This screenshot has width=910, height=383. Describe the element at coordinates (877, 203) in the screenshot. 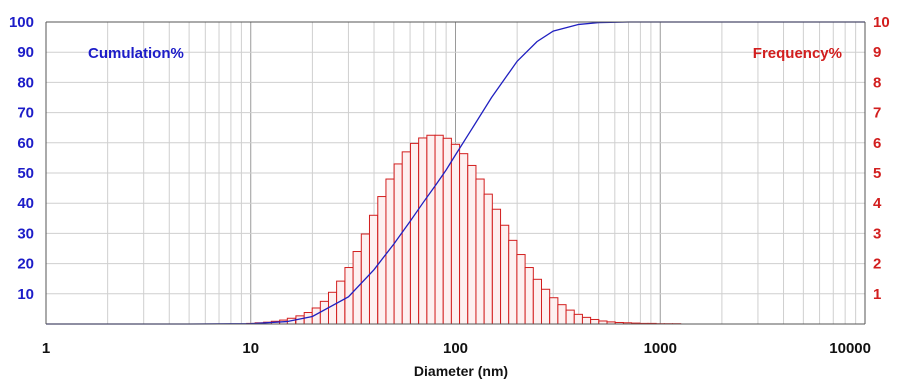

I see `right-tick-label: 4` at that location.